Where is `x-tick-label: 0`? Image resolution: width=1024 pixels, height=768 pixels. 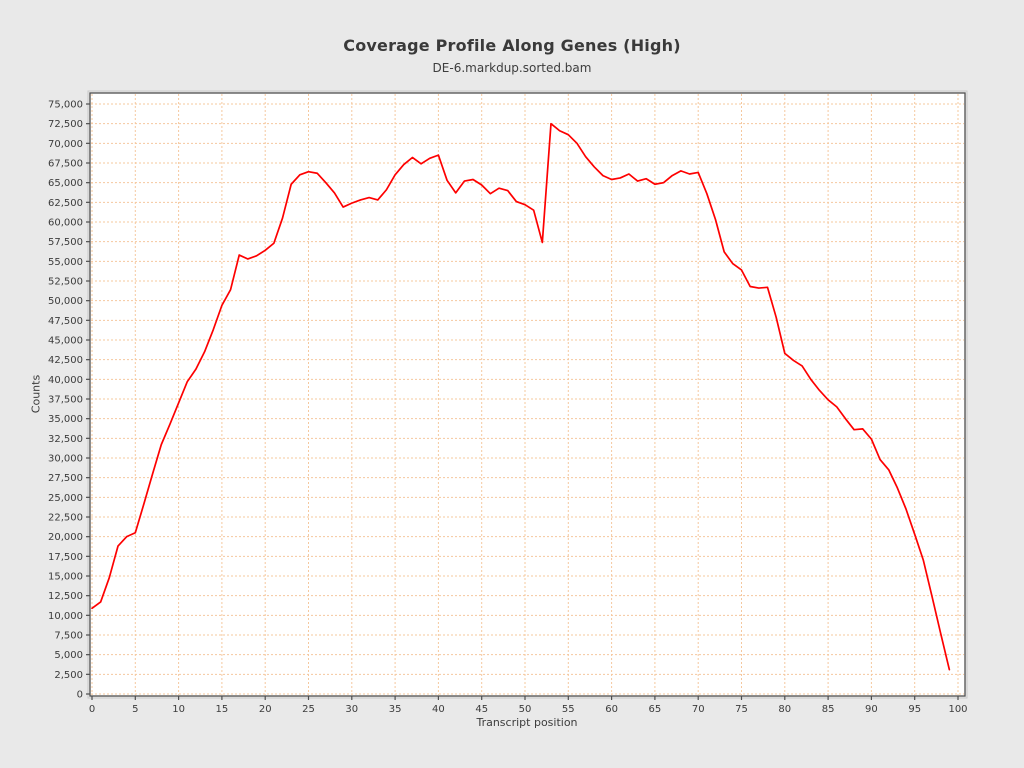 x-tick-label: 0 is located at coordinates (92, 709).